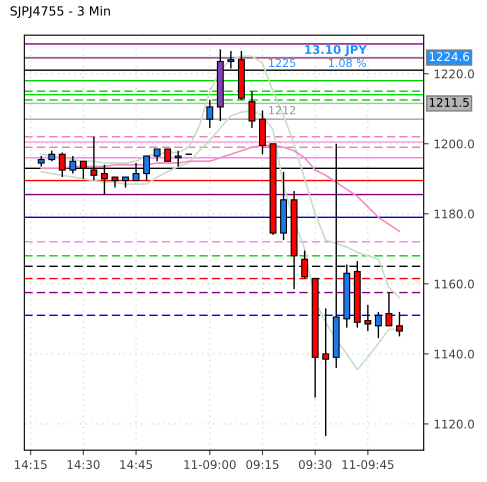  Describe the element at coordinates (454, 354) in the screenshot. I see `y-tick-label: 1140.0` at that location.